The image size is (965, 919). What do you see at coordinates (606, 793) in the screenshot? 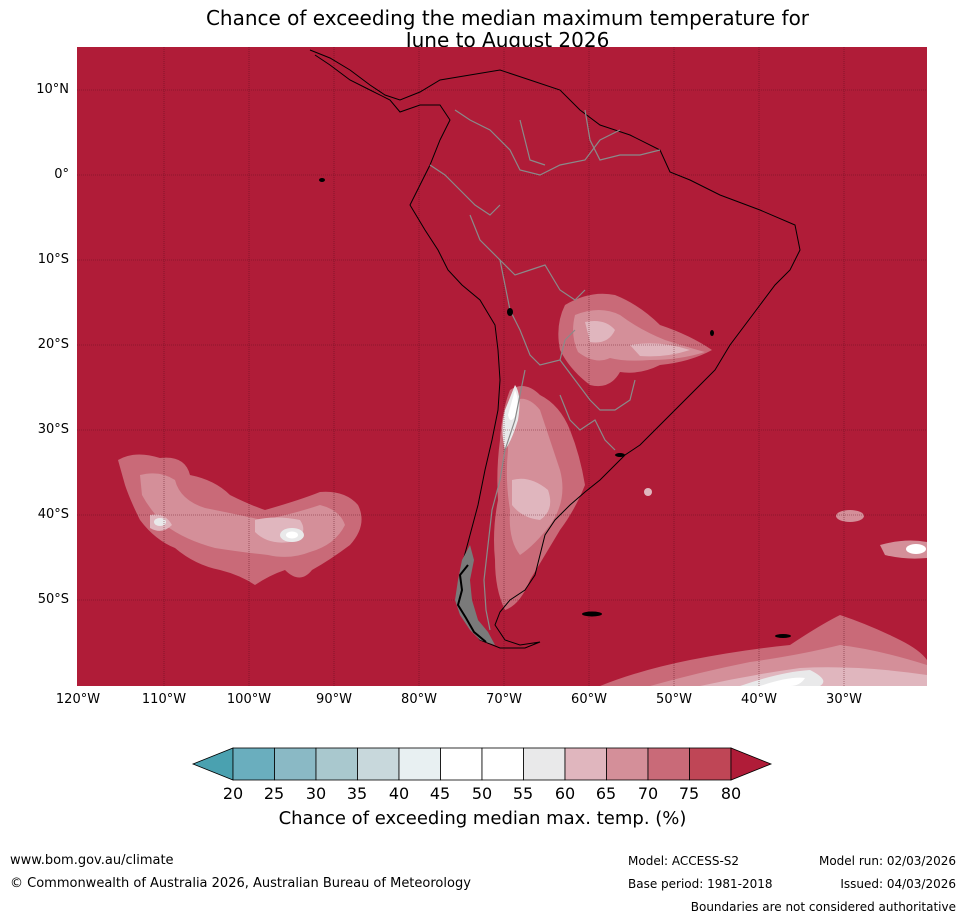
I see `colorbar-tick-65: 65` at bounding box center [606, 793].